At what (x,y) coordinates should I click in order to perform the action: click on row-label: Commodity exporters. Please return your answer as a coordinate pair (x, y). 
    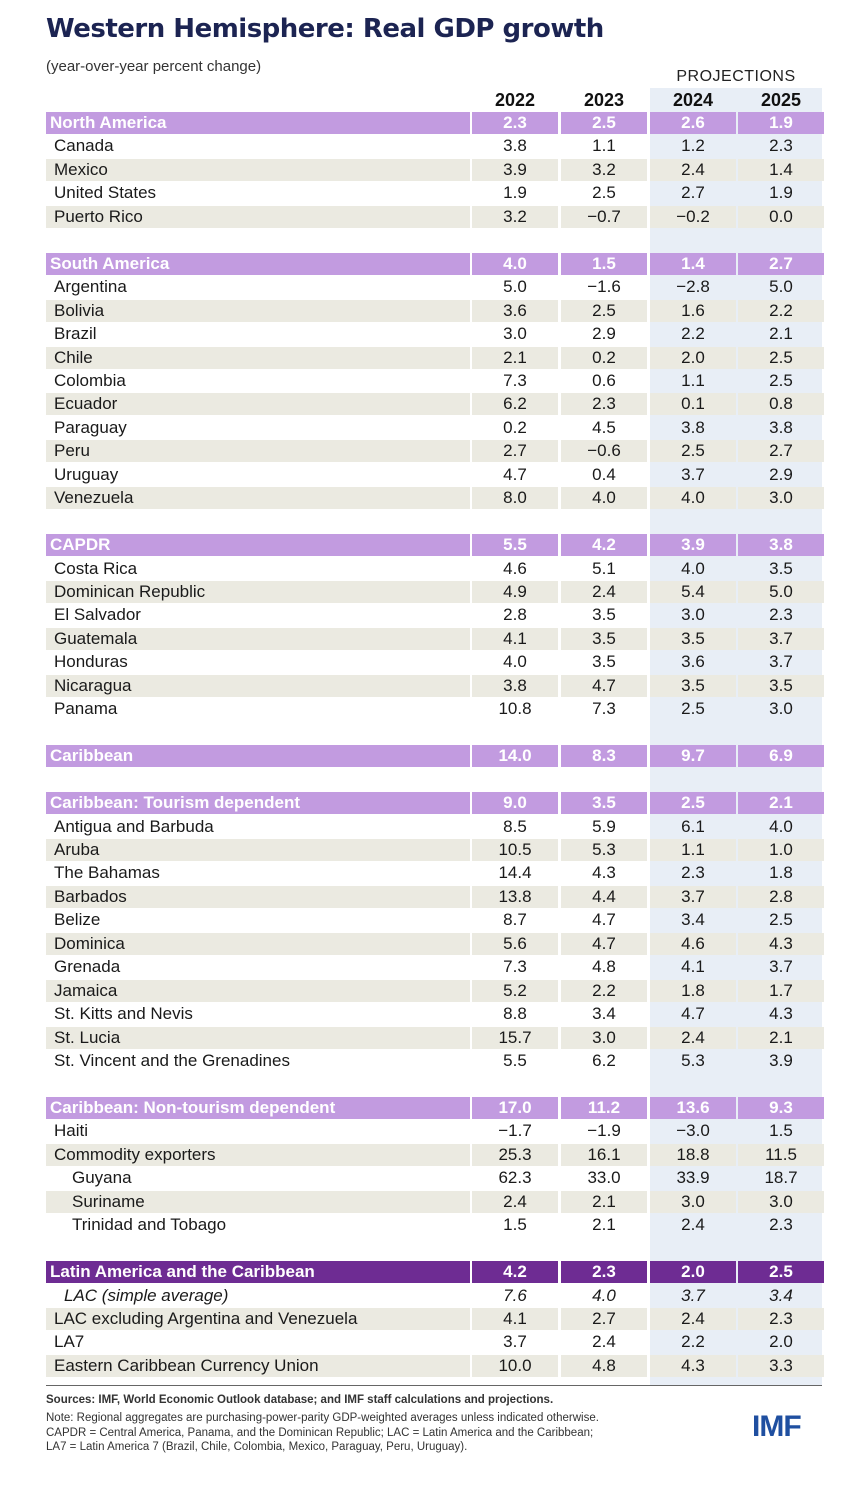
    Looking at the image, I should click on (135, 1154).